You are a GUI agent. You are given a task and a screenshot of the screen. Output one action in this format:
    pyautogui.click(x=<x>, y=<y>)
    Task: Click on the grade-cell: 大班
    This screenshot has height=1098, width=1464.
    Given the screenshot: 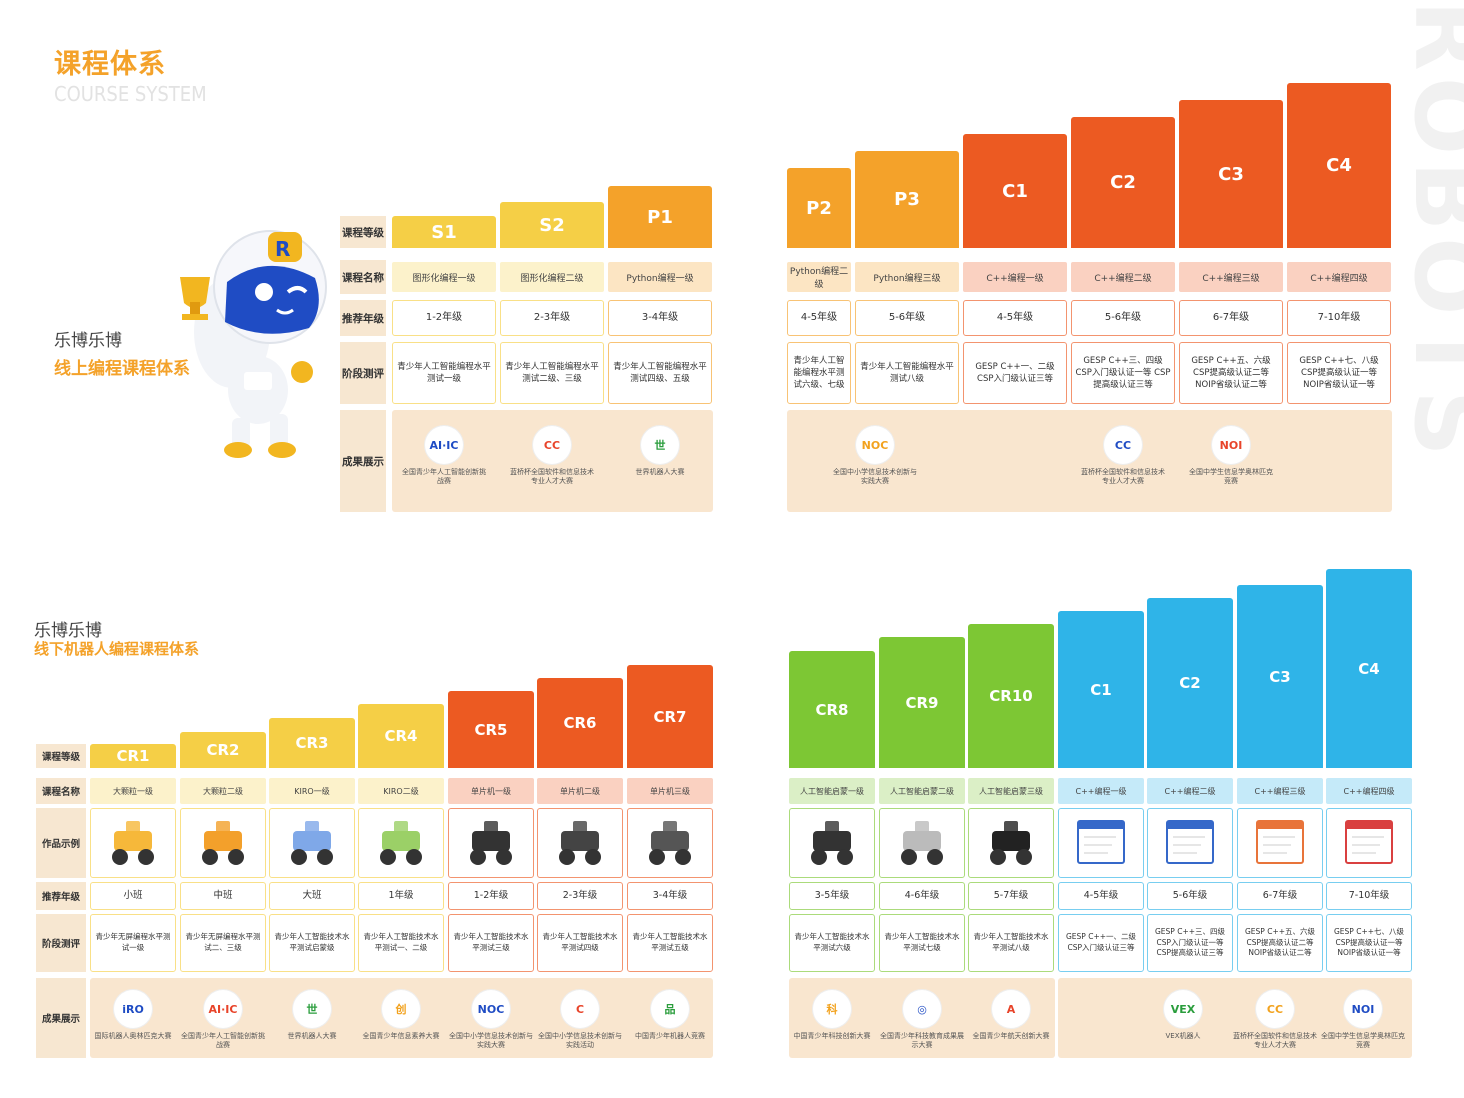 What is the action you would take?
    pyautogui.click(x=312, y=896)
    